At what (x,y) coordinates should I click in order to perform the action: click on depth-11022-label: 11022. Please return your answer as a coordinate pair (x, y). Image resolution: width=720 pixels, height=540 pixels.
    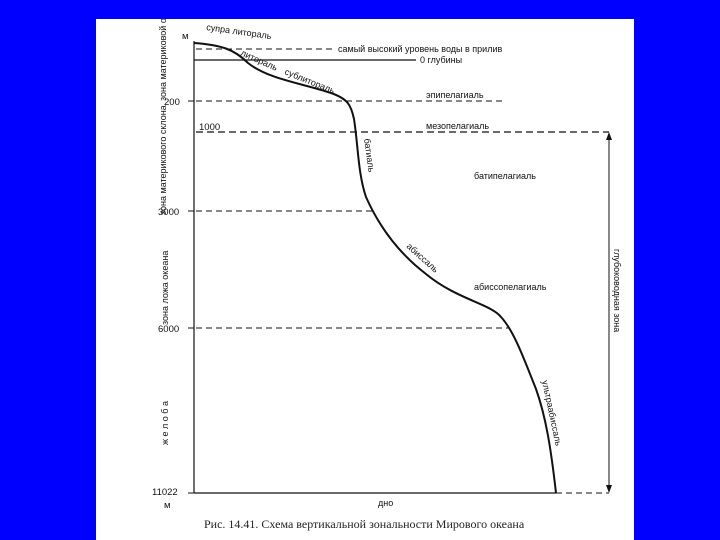
    Looking at the image, I should click on (165, 492).